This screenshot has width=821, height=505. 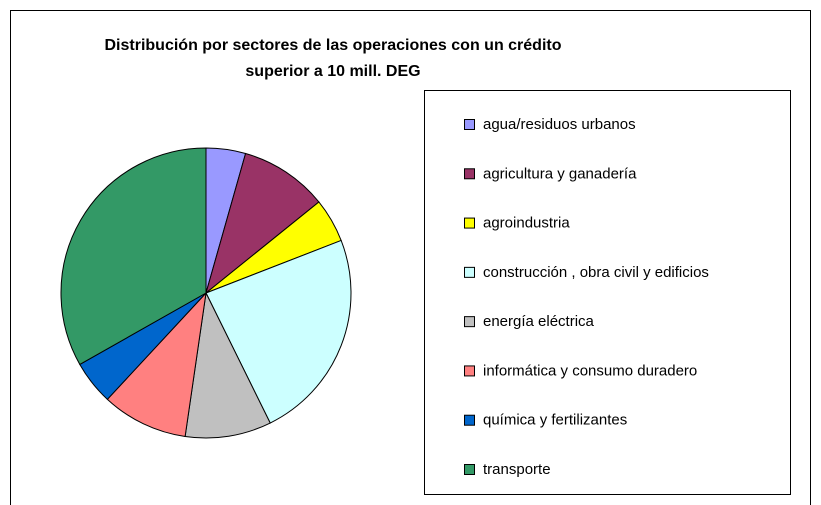 What do you see at coordinates (332, 71) in the screenshot?
I see `chart-title: superior a 10 mill. DEG` at bounding box center [332, 71].